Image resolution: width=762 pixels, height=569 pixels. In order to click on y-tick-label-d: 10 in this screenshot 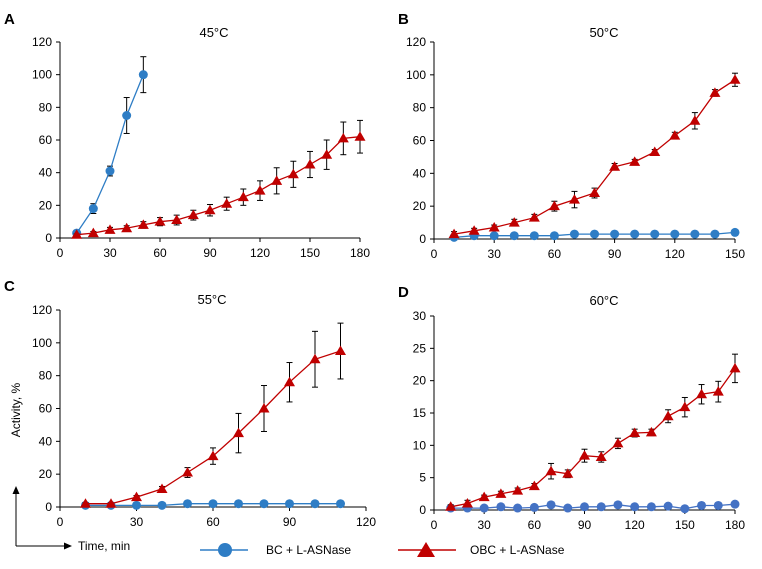, I will do `click(420, 445)`.